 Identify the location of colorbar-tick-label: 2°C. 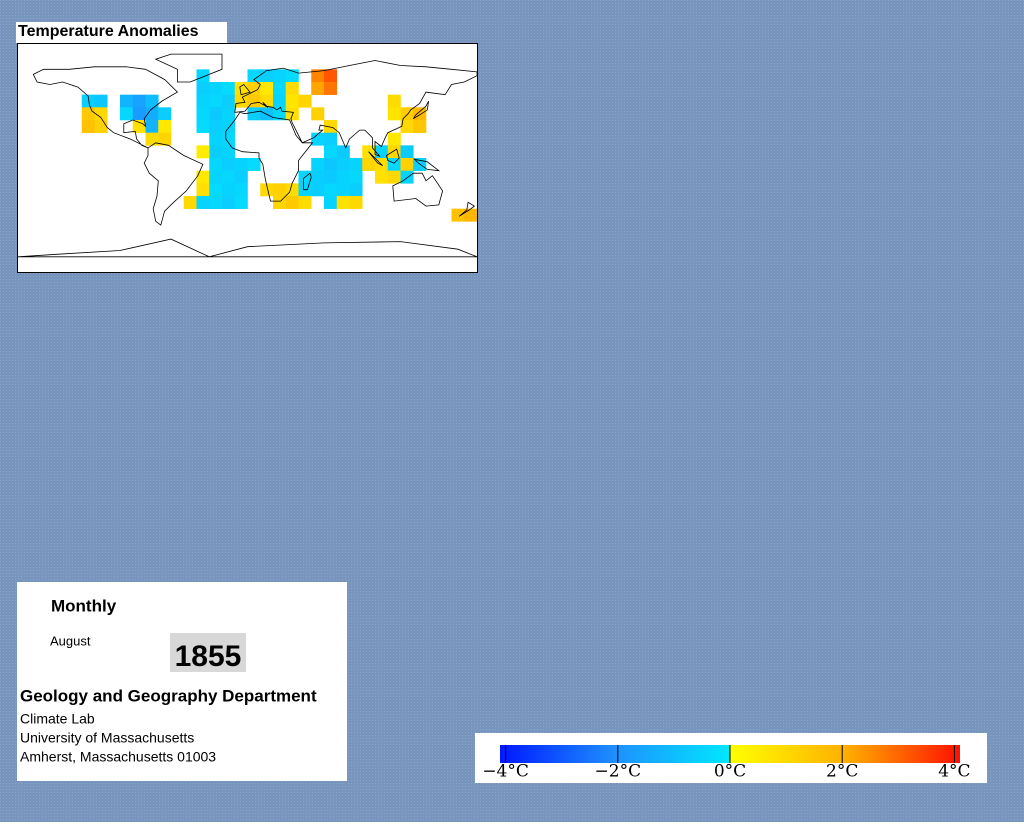
(842, 772).